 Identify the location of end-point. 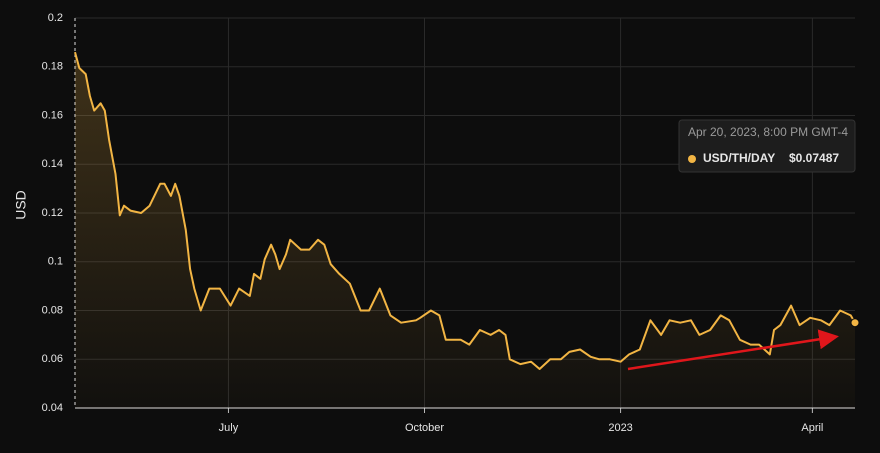
(855, 323).